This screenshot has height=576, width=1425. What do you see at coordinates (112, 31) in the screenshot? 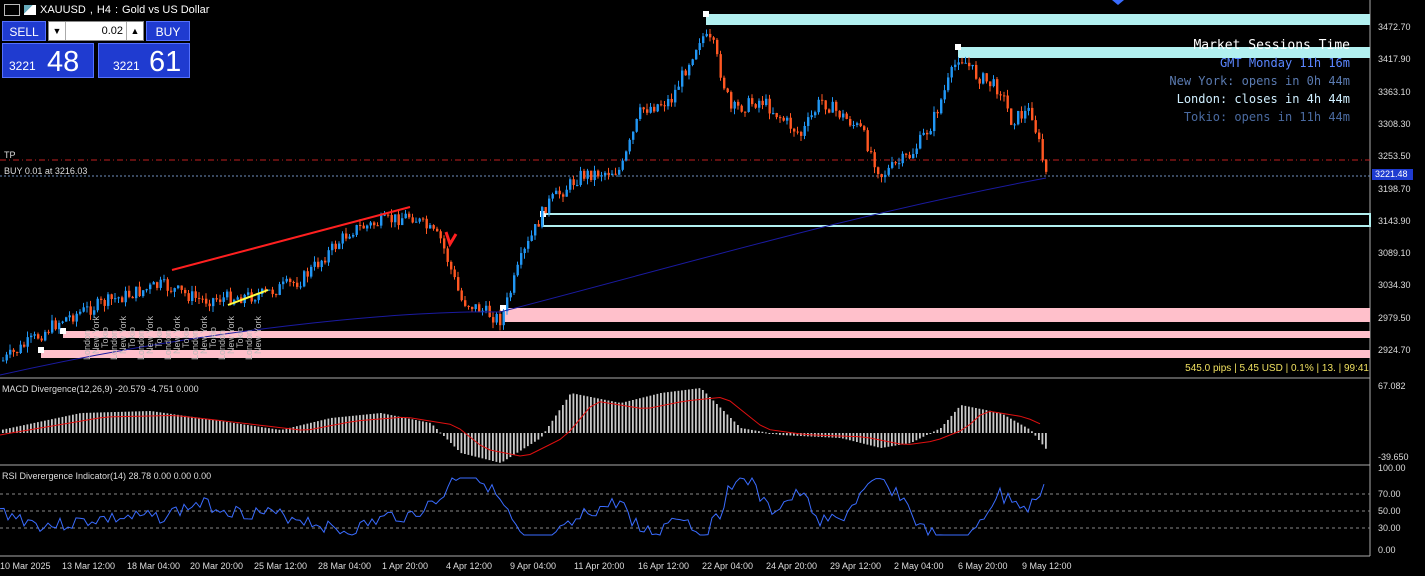
I see `lot-value: 0.02` at bounding box center [112, 31].